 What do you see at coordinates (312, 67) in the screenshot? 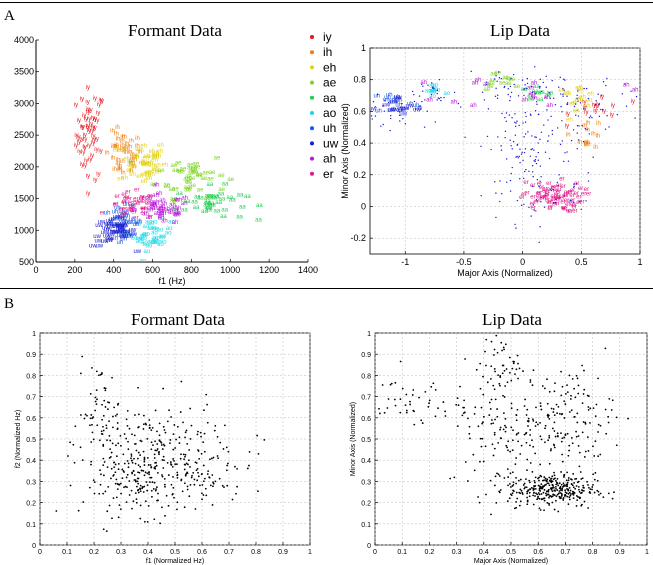
I see `legend-marker-eh` at bounding box center [312, 67].